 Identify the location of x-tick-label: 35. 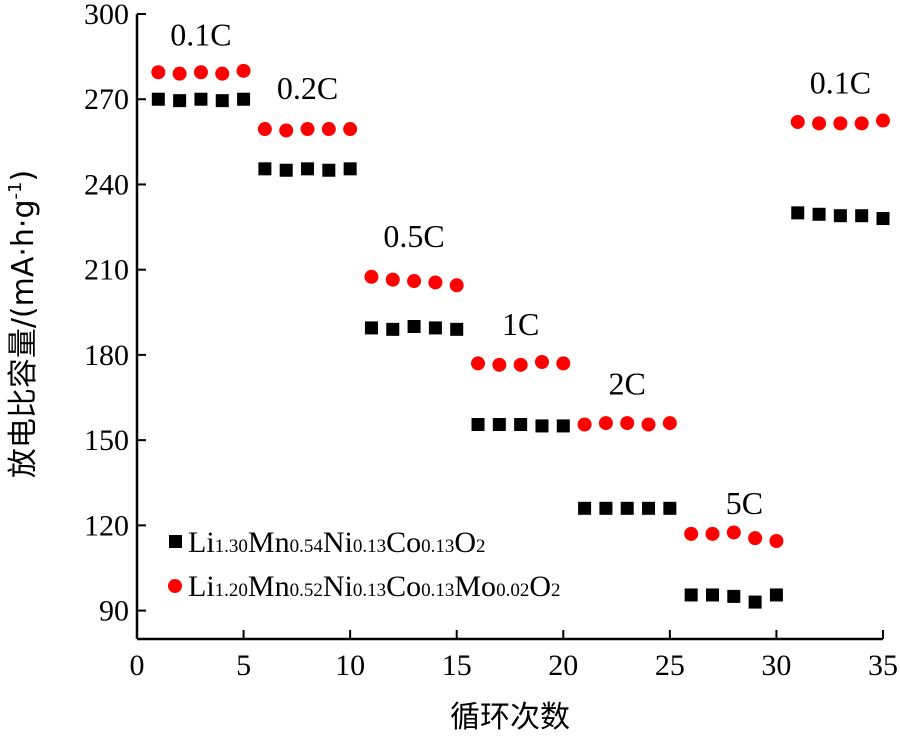
(883, 665).